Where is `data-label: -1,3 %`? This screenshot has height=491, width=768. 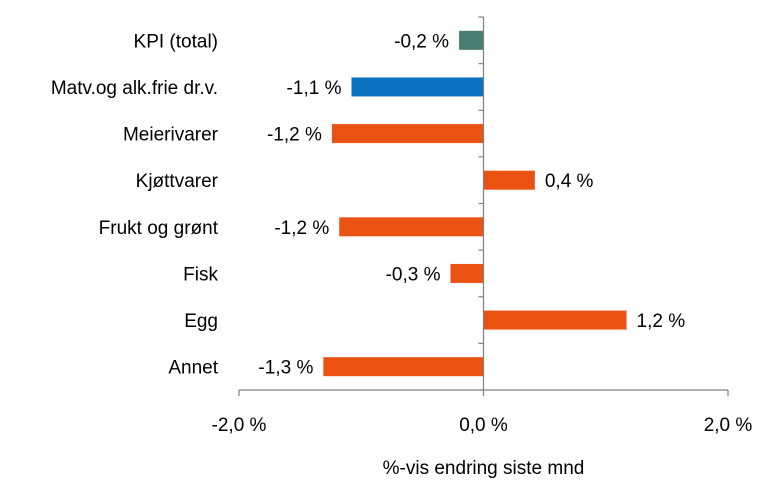 data-label: -1,3 % is located at coordinates (285, 368).